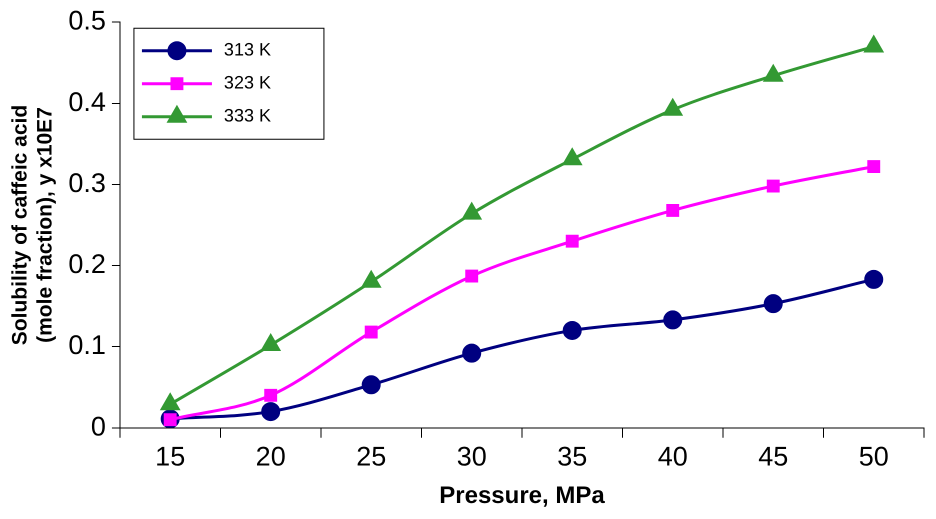  I want to click on x-tick-label: 20, so click(271, 456).